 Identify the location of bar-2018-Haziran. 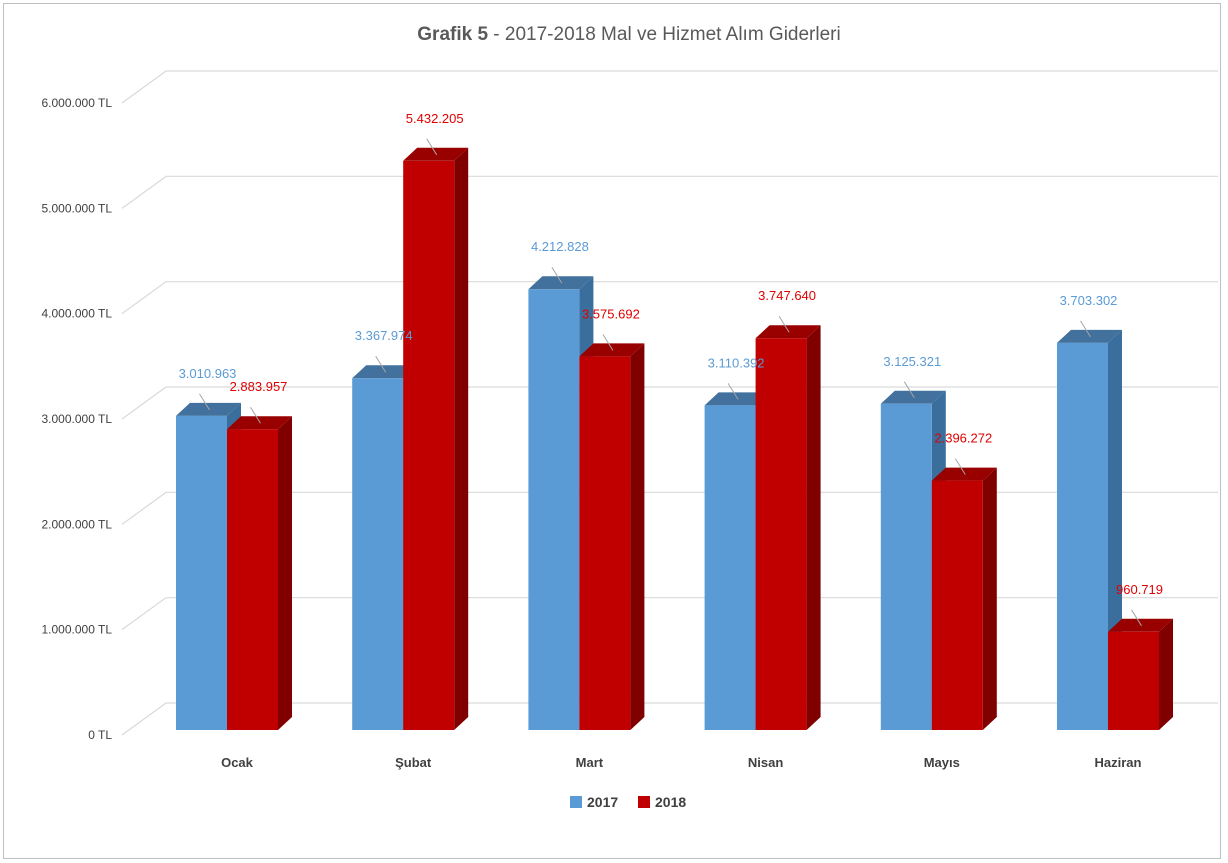
(1140, 674).